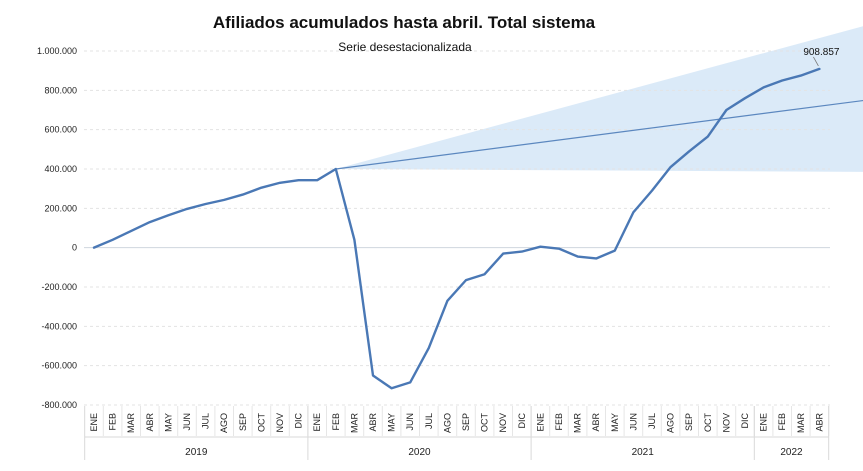  I want to click on annotation-layer: 908.857, so click(821, 57).